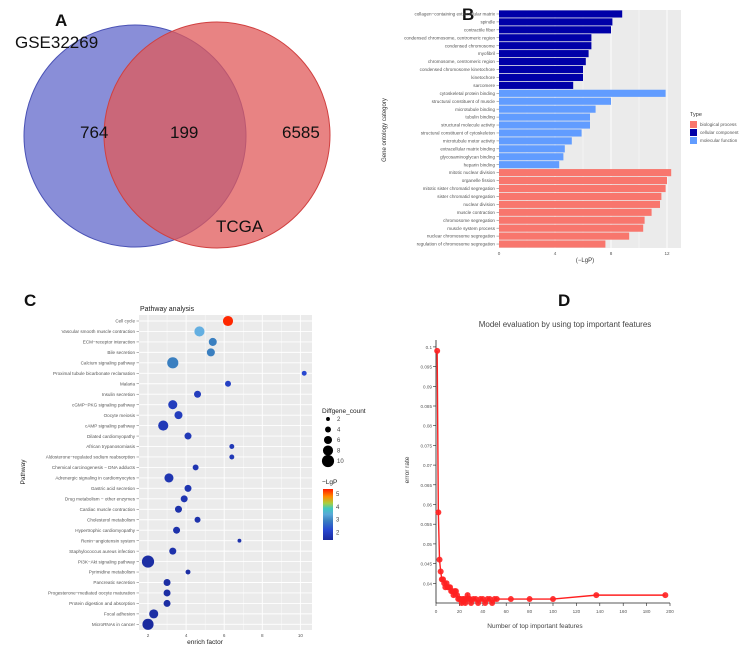  Describe the element at coordinates (456, 244) in the screenshot. I see `b-category-label: regulation of chromosome segregation` at that location.